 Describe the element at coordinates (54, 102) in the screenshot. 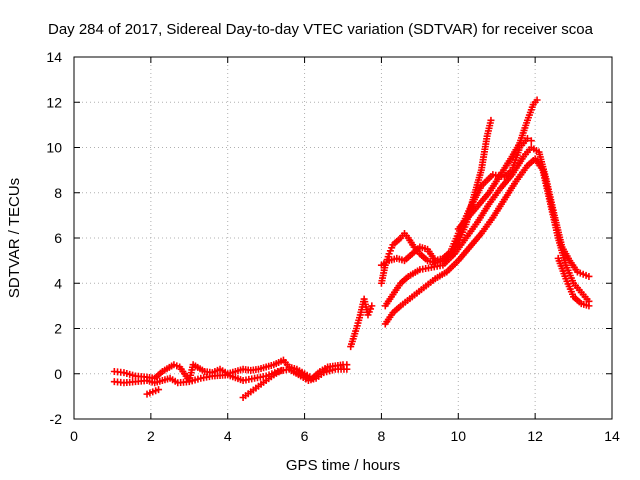

I see `y-tick-label: 12` at that location.